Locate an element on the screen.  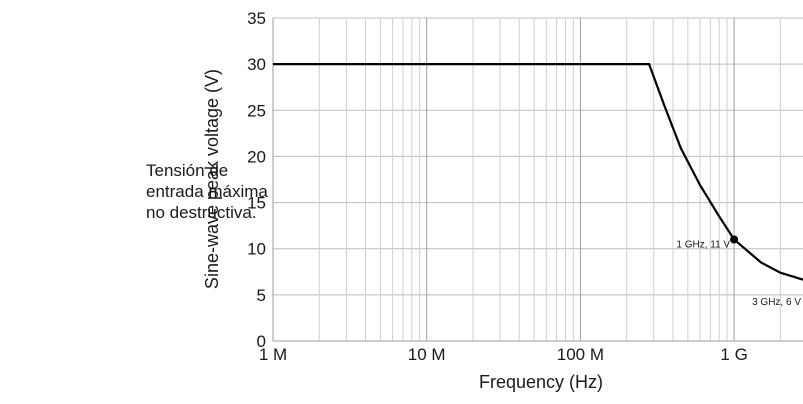
x-tick-label: 10 M is located at coordinates (427, 354).